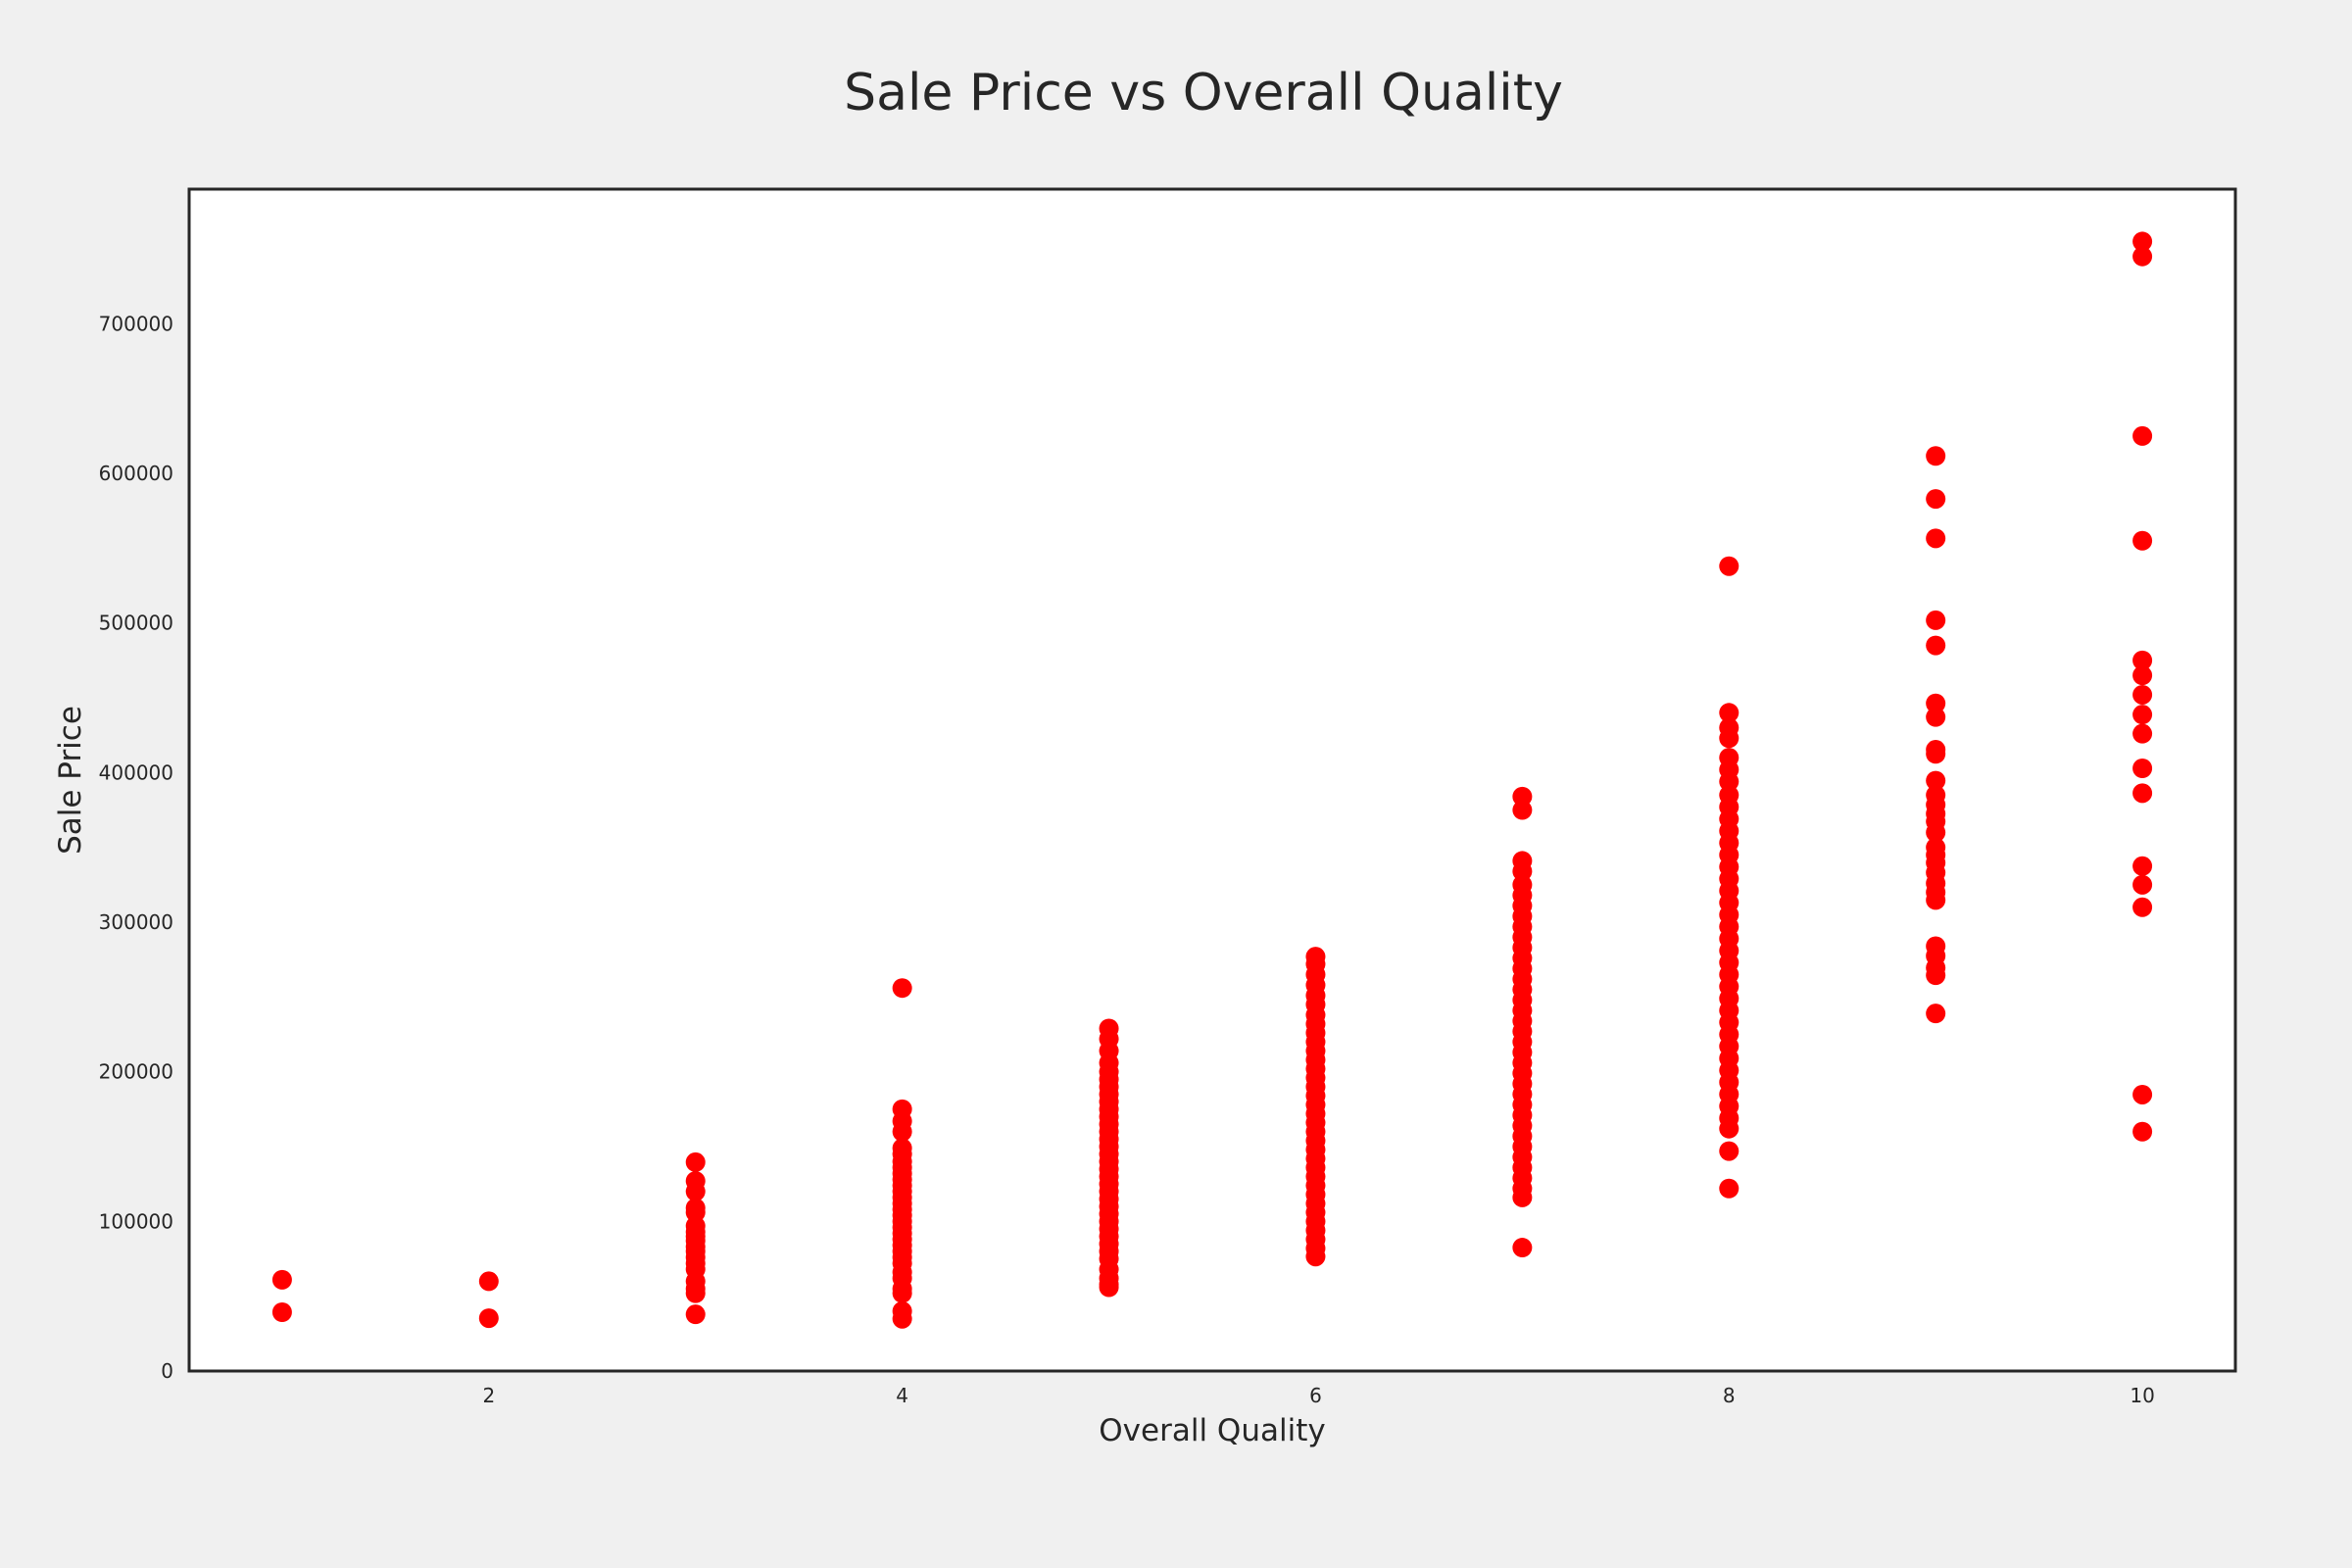  What do you see at coordinates (167, 1371) in the screenshot?
I see `y-tick-label: 0` at bounding box center [167, 1371].